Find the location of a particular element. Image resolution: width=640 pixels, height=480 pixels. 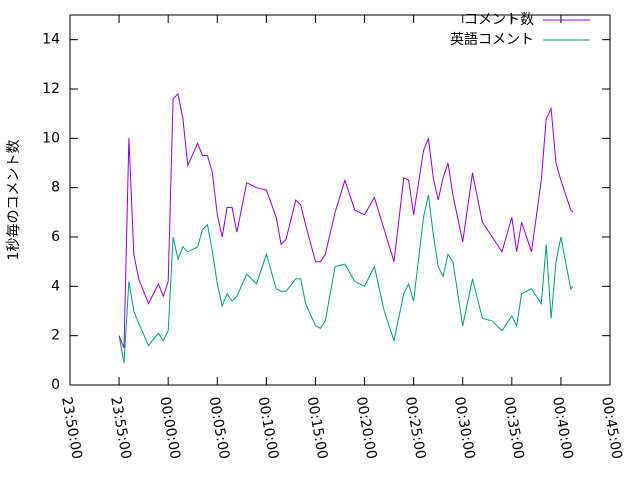

legend-label: 英語コメント is located at coordinates (492, 39).